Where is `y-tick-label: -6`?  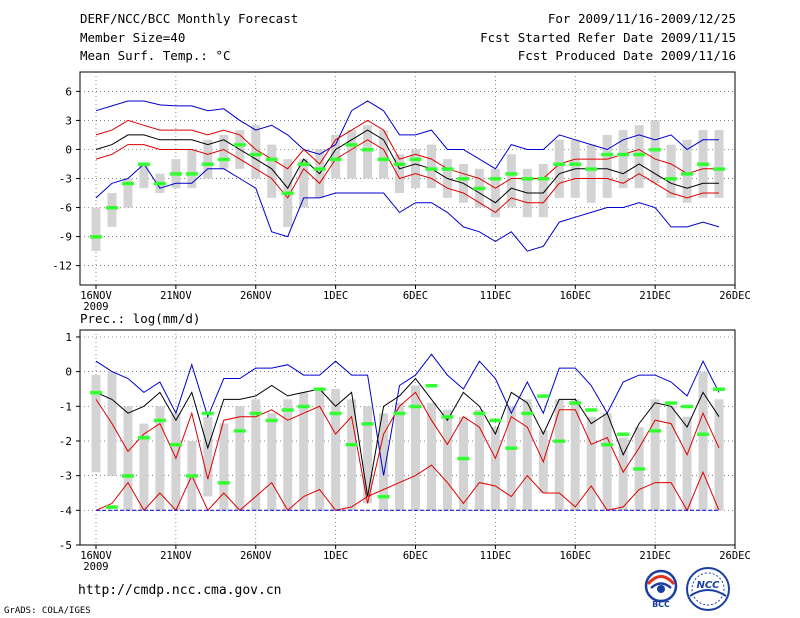
y-tick-label: -6 is located at coordinates (65, 208).